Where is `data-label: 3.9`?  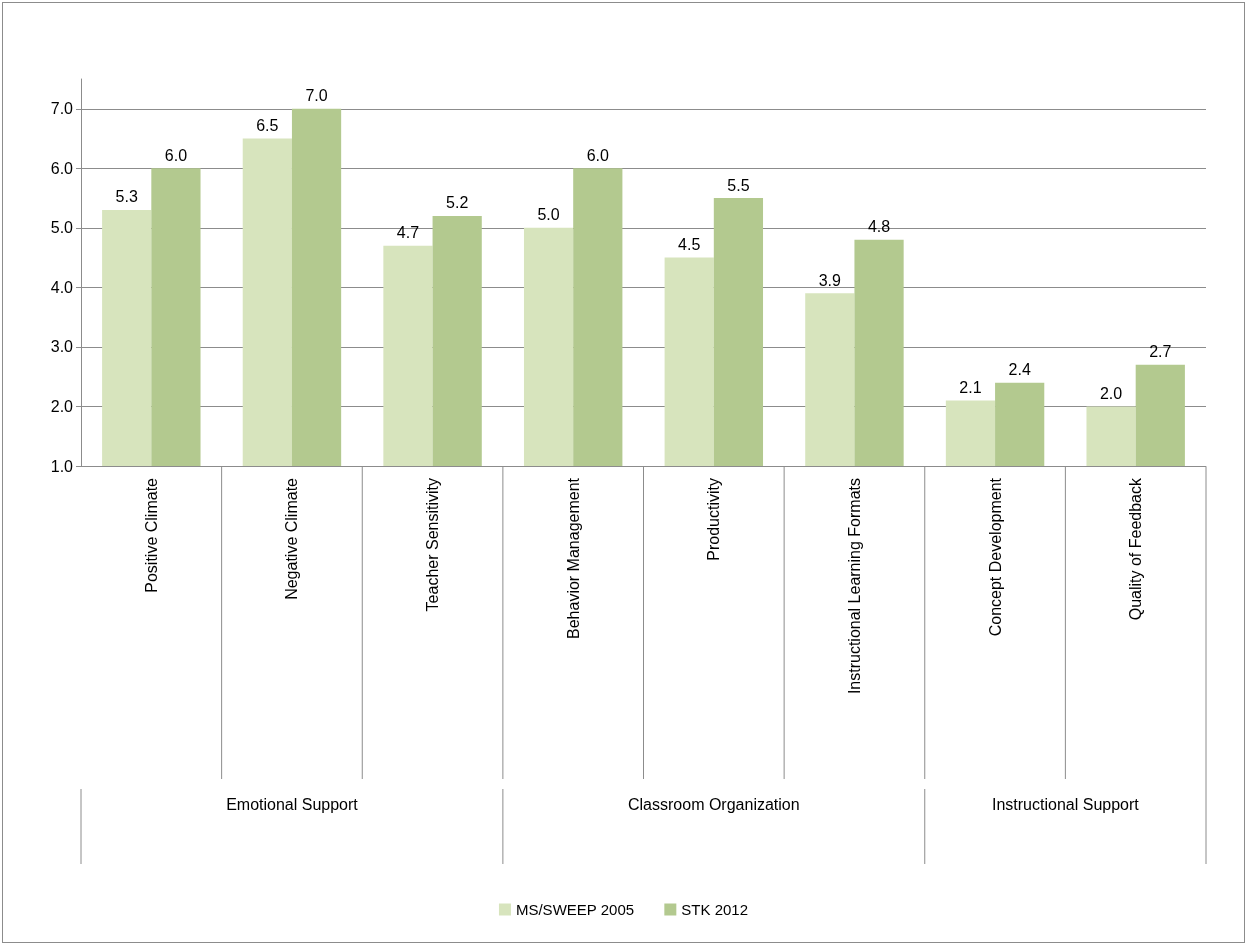
data-label: 3.9 is located at coordinates (830, 280).